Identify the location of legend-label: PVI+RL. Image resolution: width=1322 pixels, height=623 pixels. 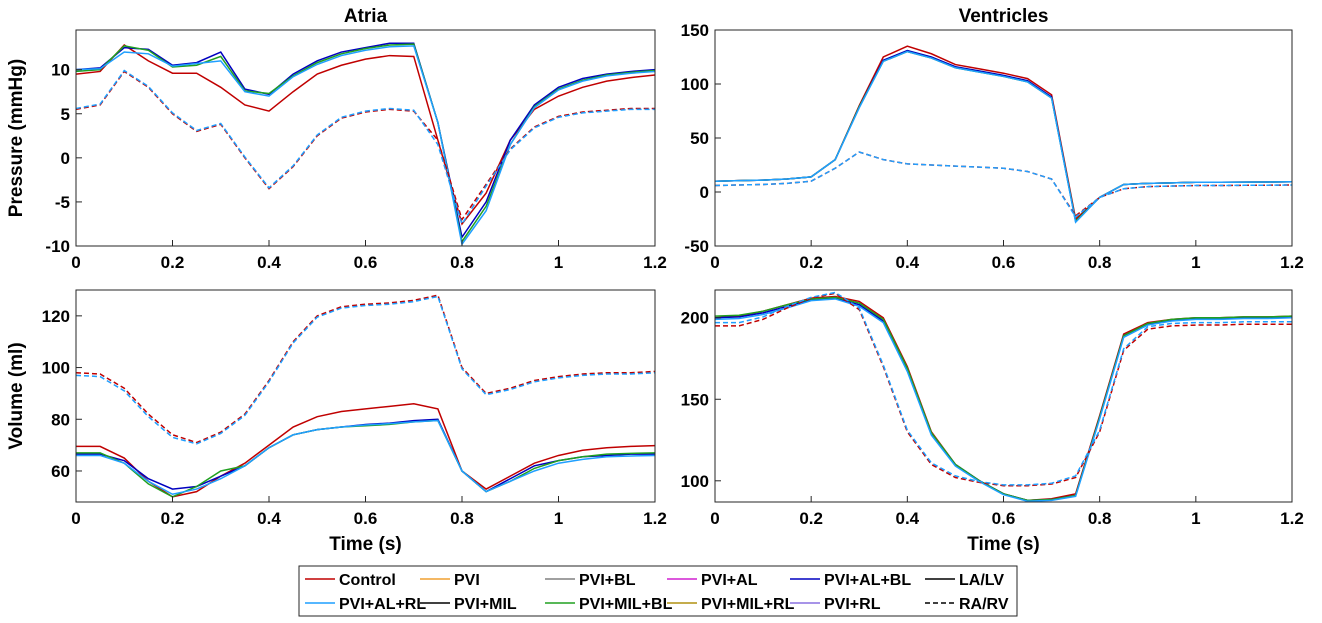
(852, 604).